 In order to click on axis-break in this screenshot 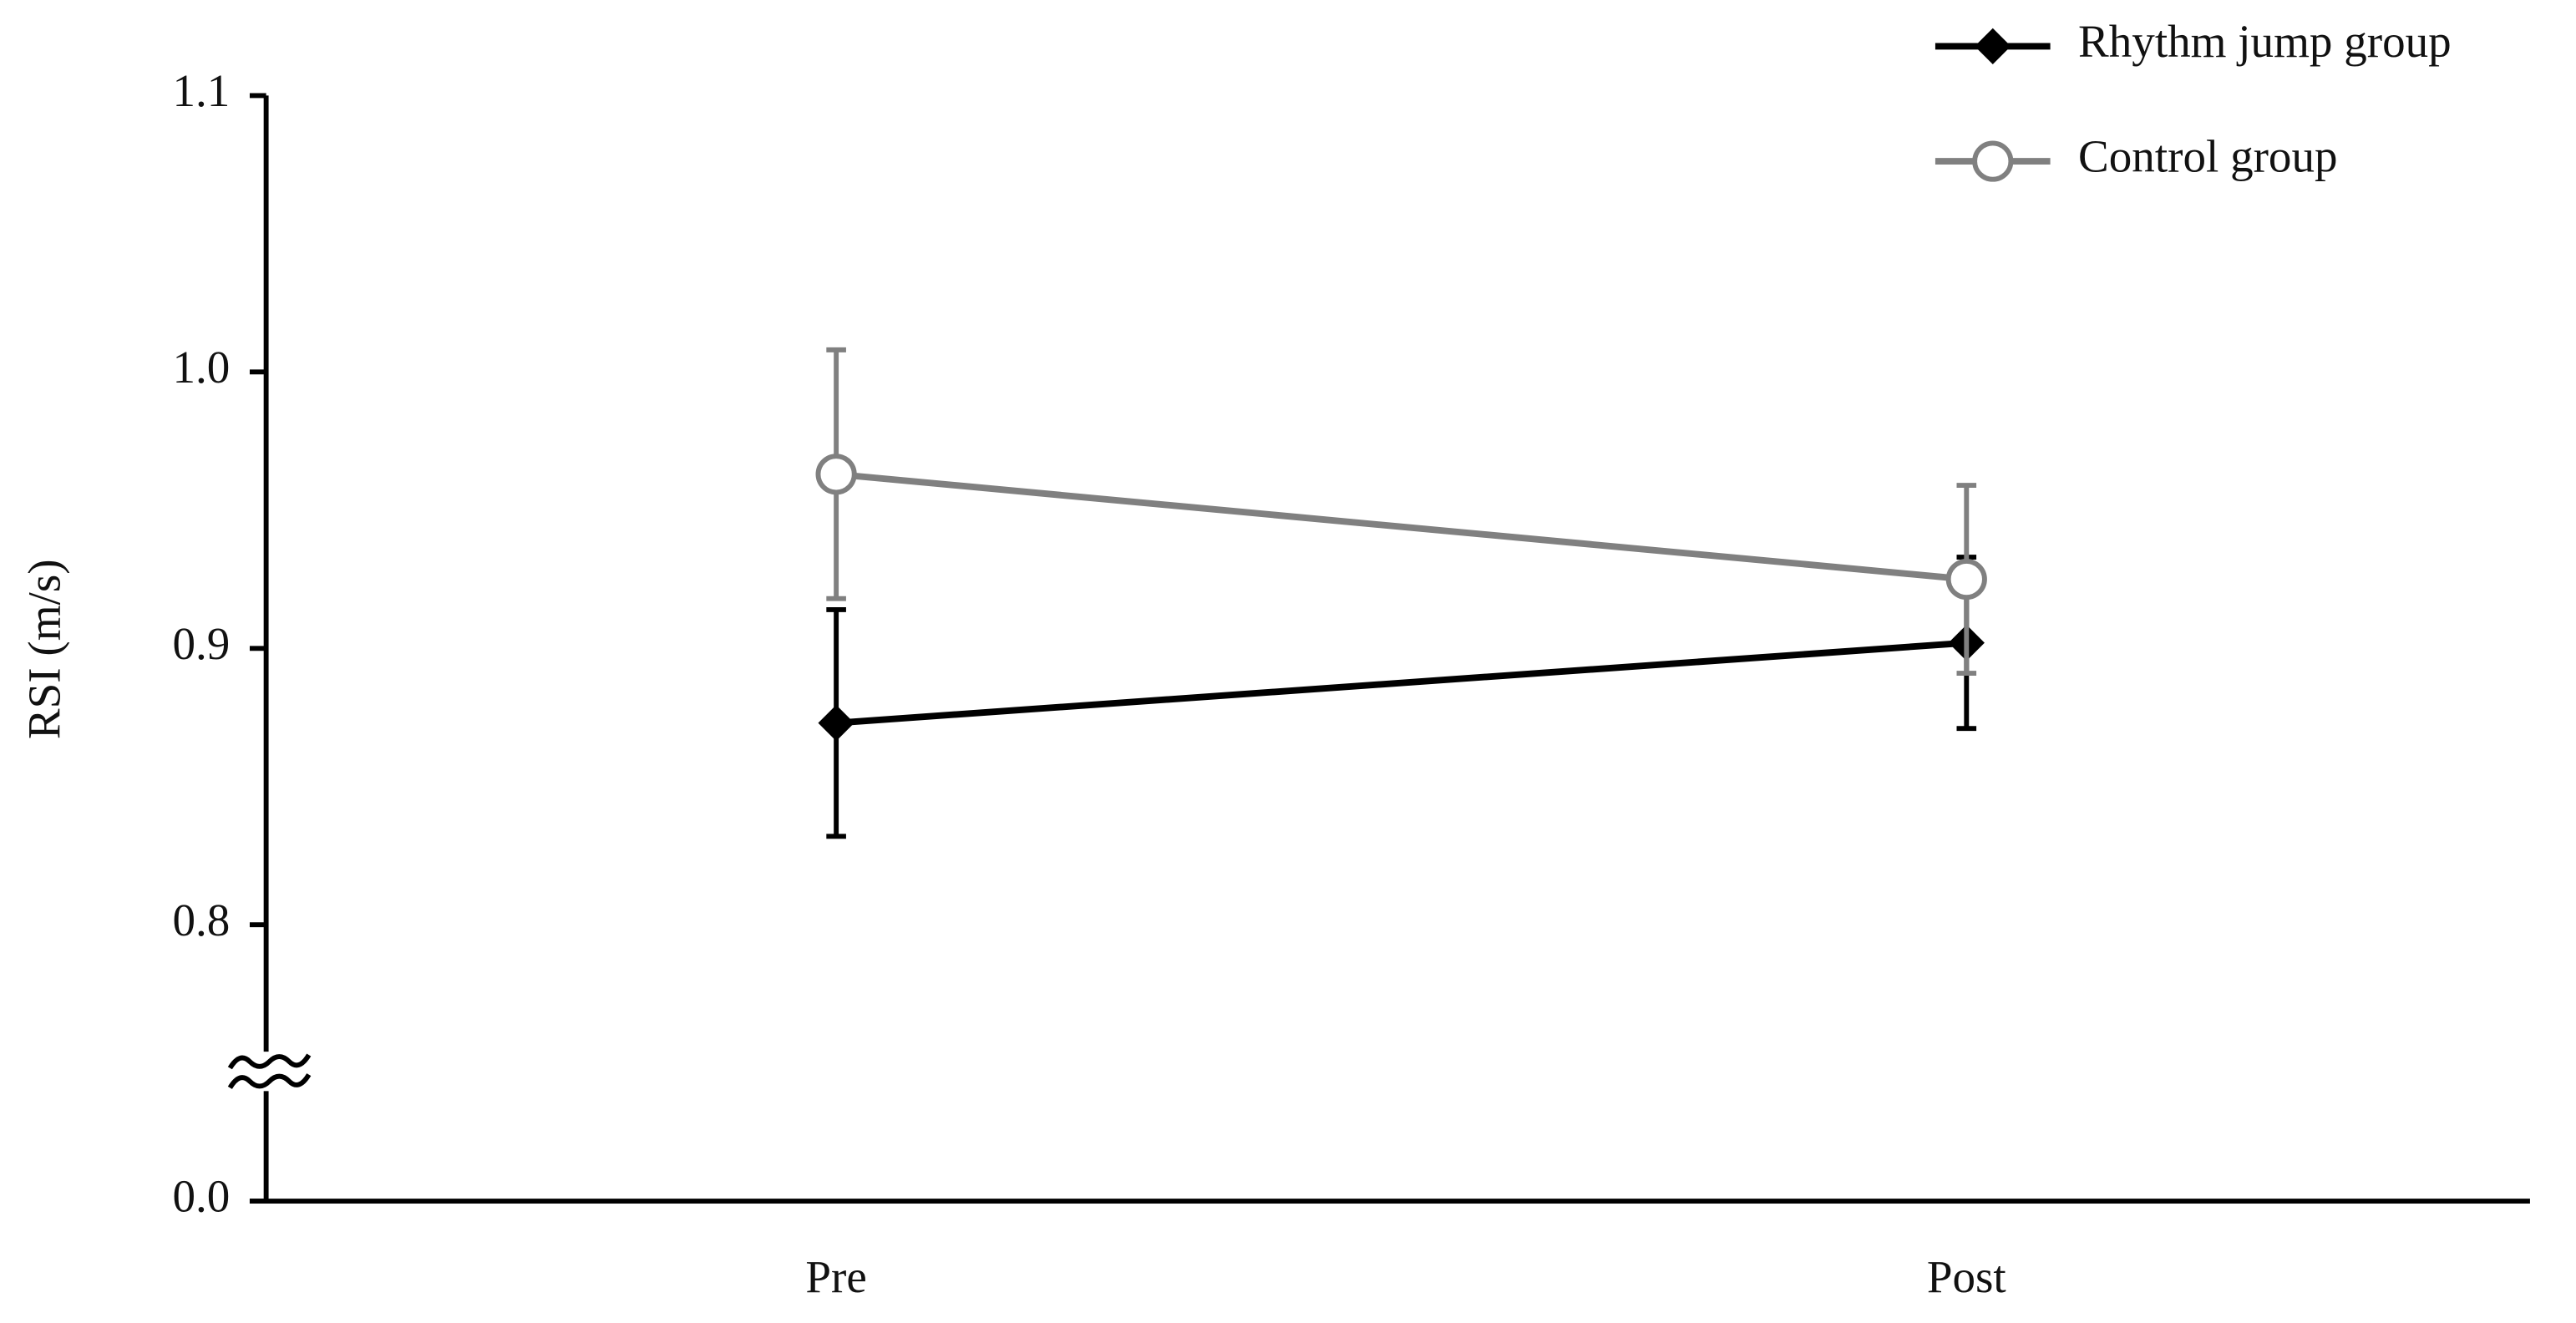, I will do `click(269, 1072)`.